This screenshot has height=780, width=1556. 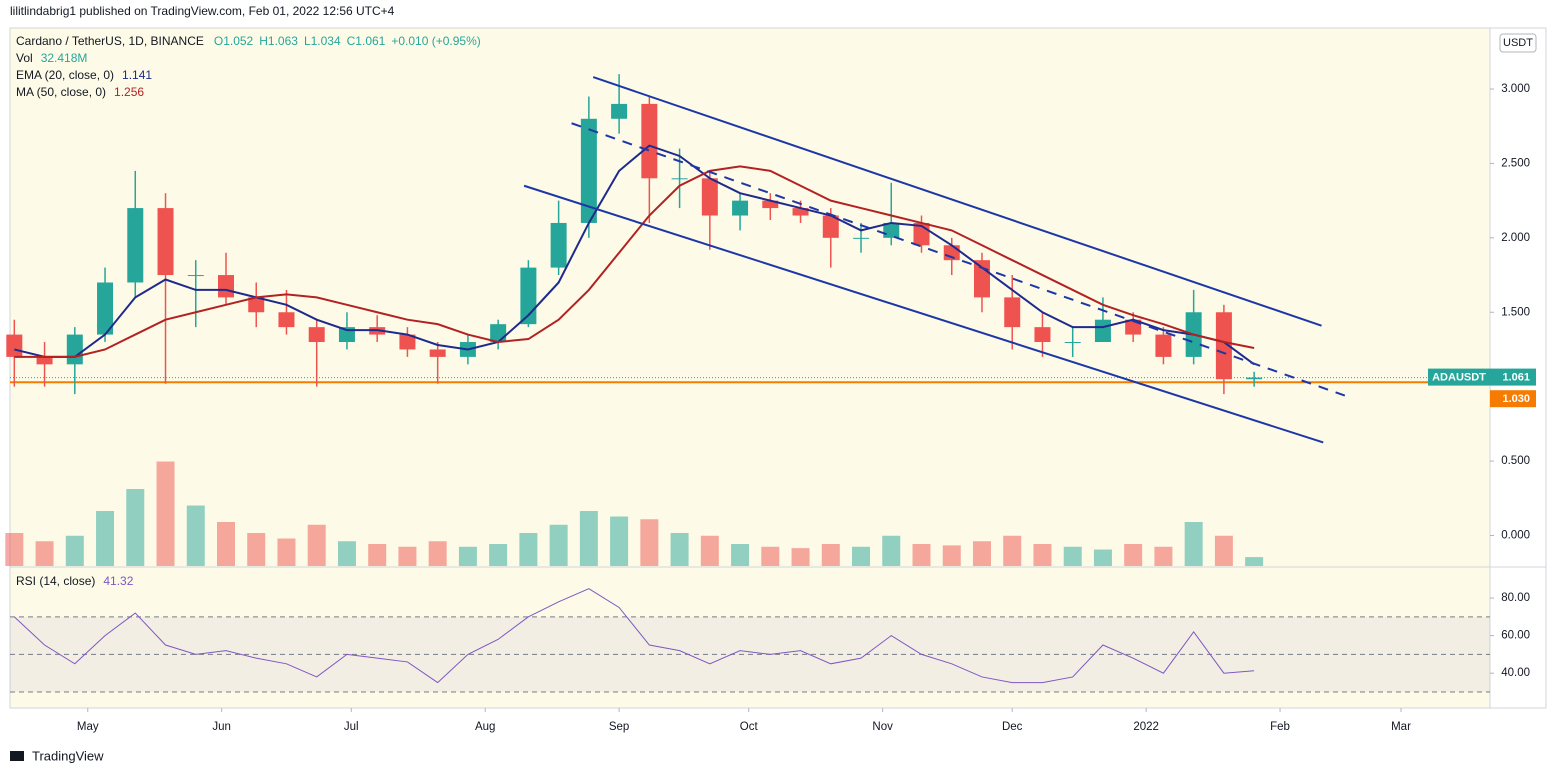 I want to click on legend-text: RSI (14, close), so click(x=55, y=581).